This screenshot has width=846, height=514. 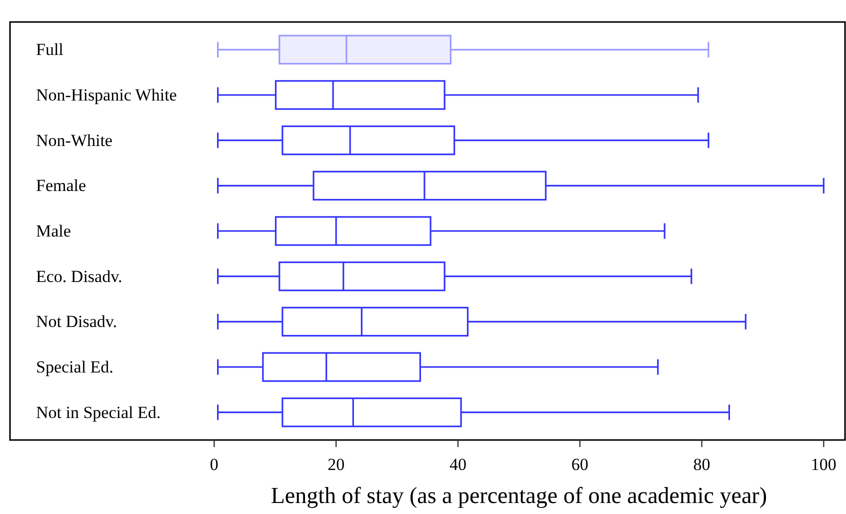 I want to click on y-tick-label: Non-White, so click(x=74, y=140).